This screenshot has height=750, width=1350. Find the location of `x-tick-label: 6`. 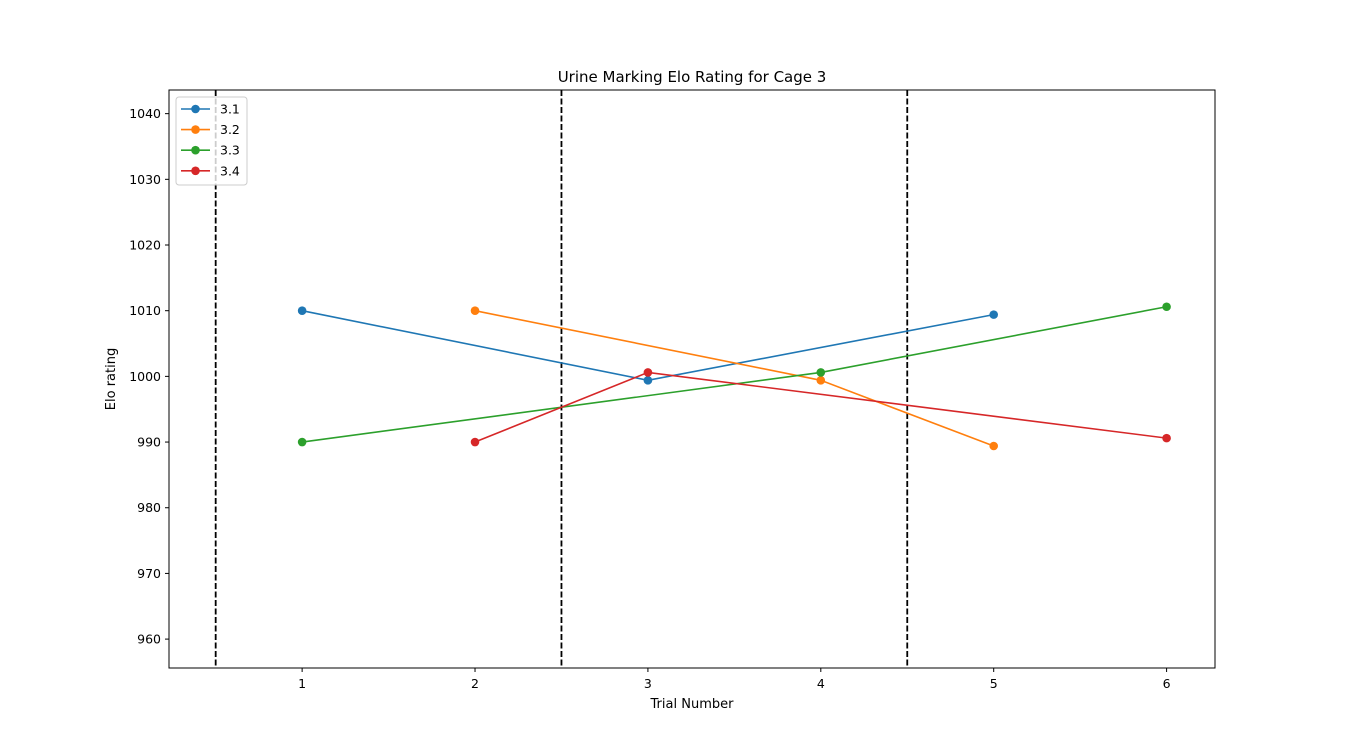

x-tick-label: 6 is located at coordinates (1167, 683).